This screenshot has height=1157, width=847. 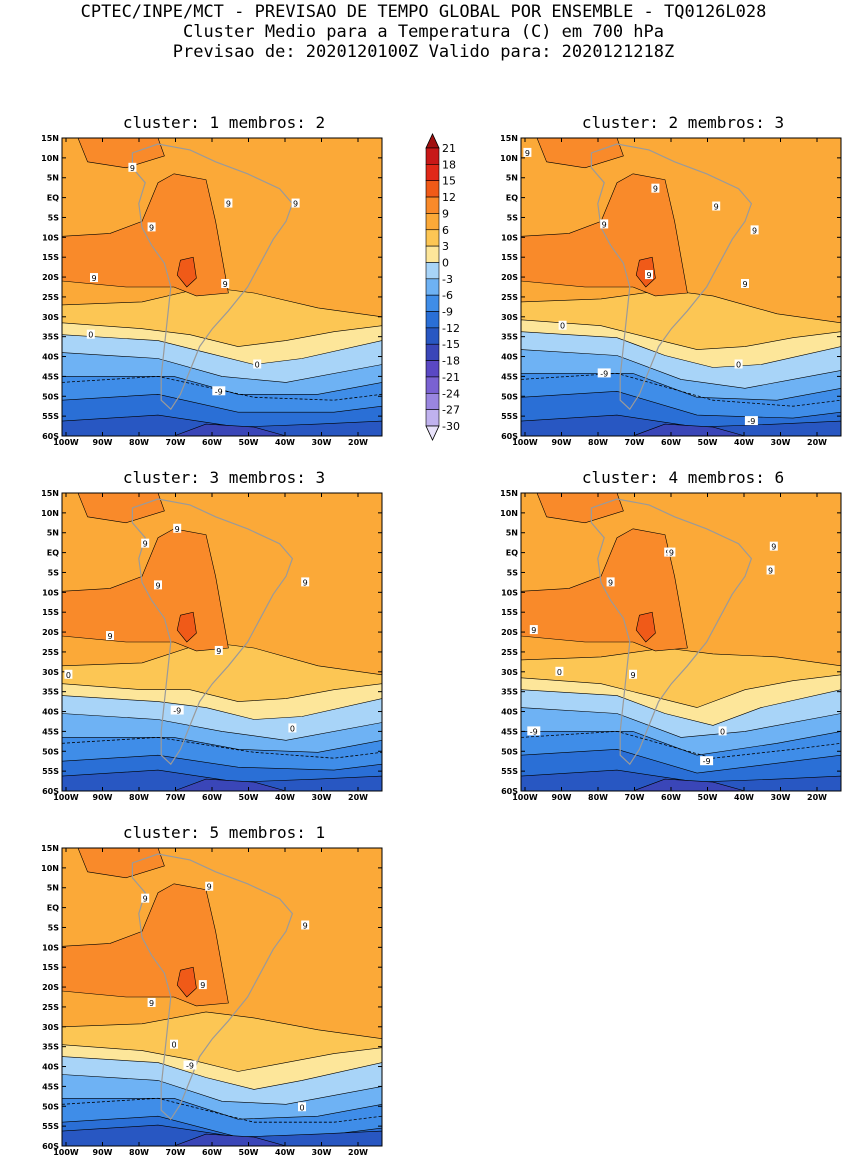 What do you see at coordinates (212, 442) in the screenshot?
I see `lon-label: 60W` at bounding box center [212, 442].